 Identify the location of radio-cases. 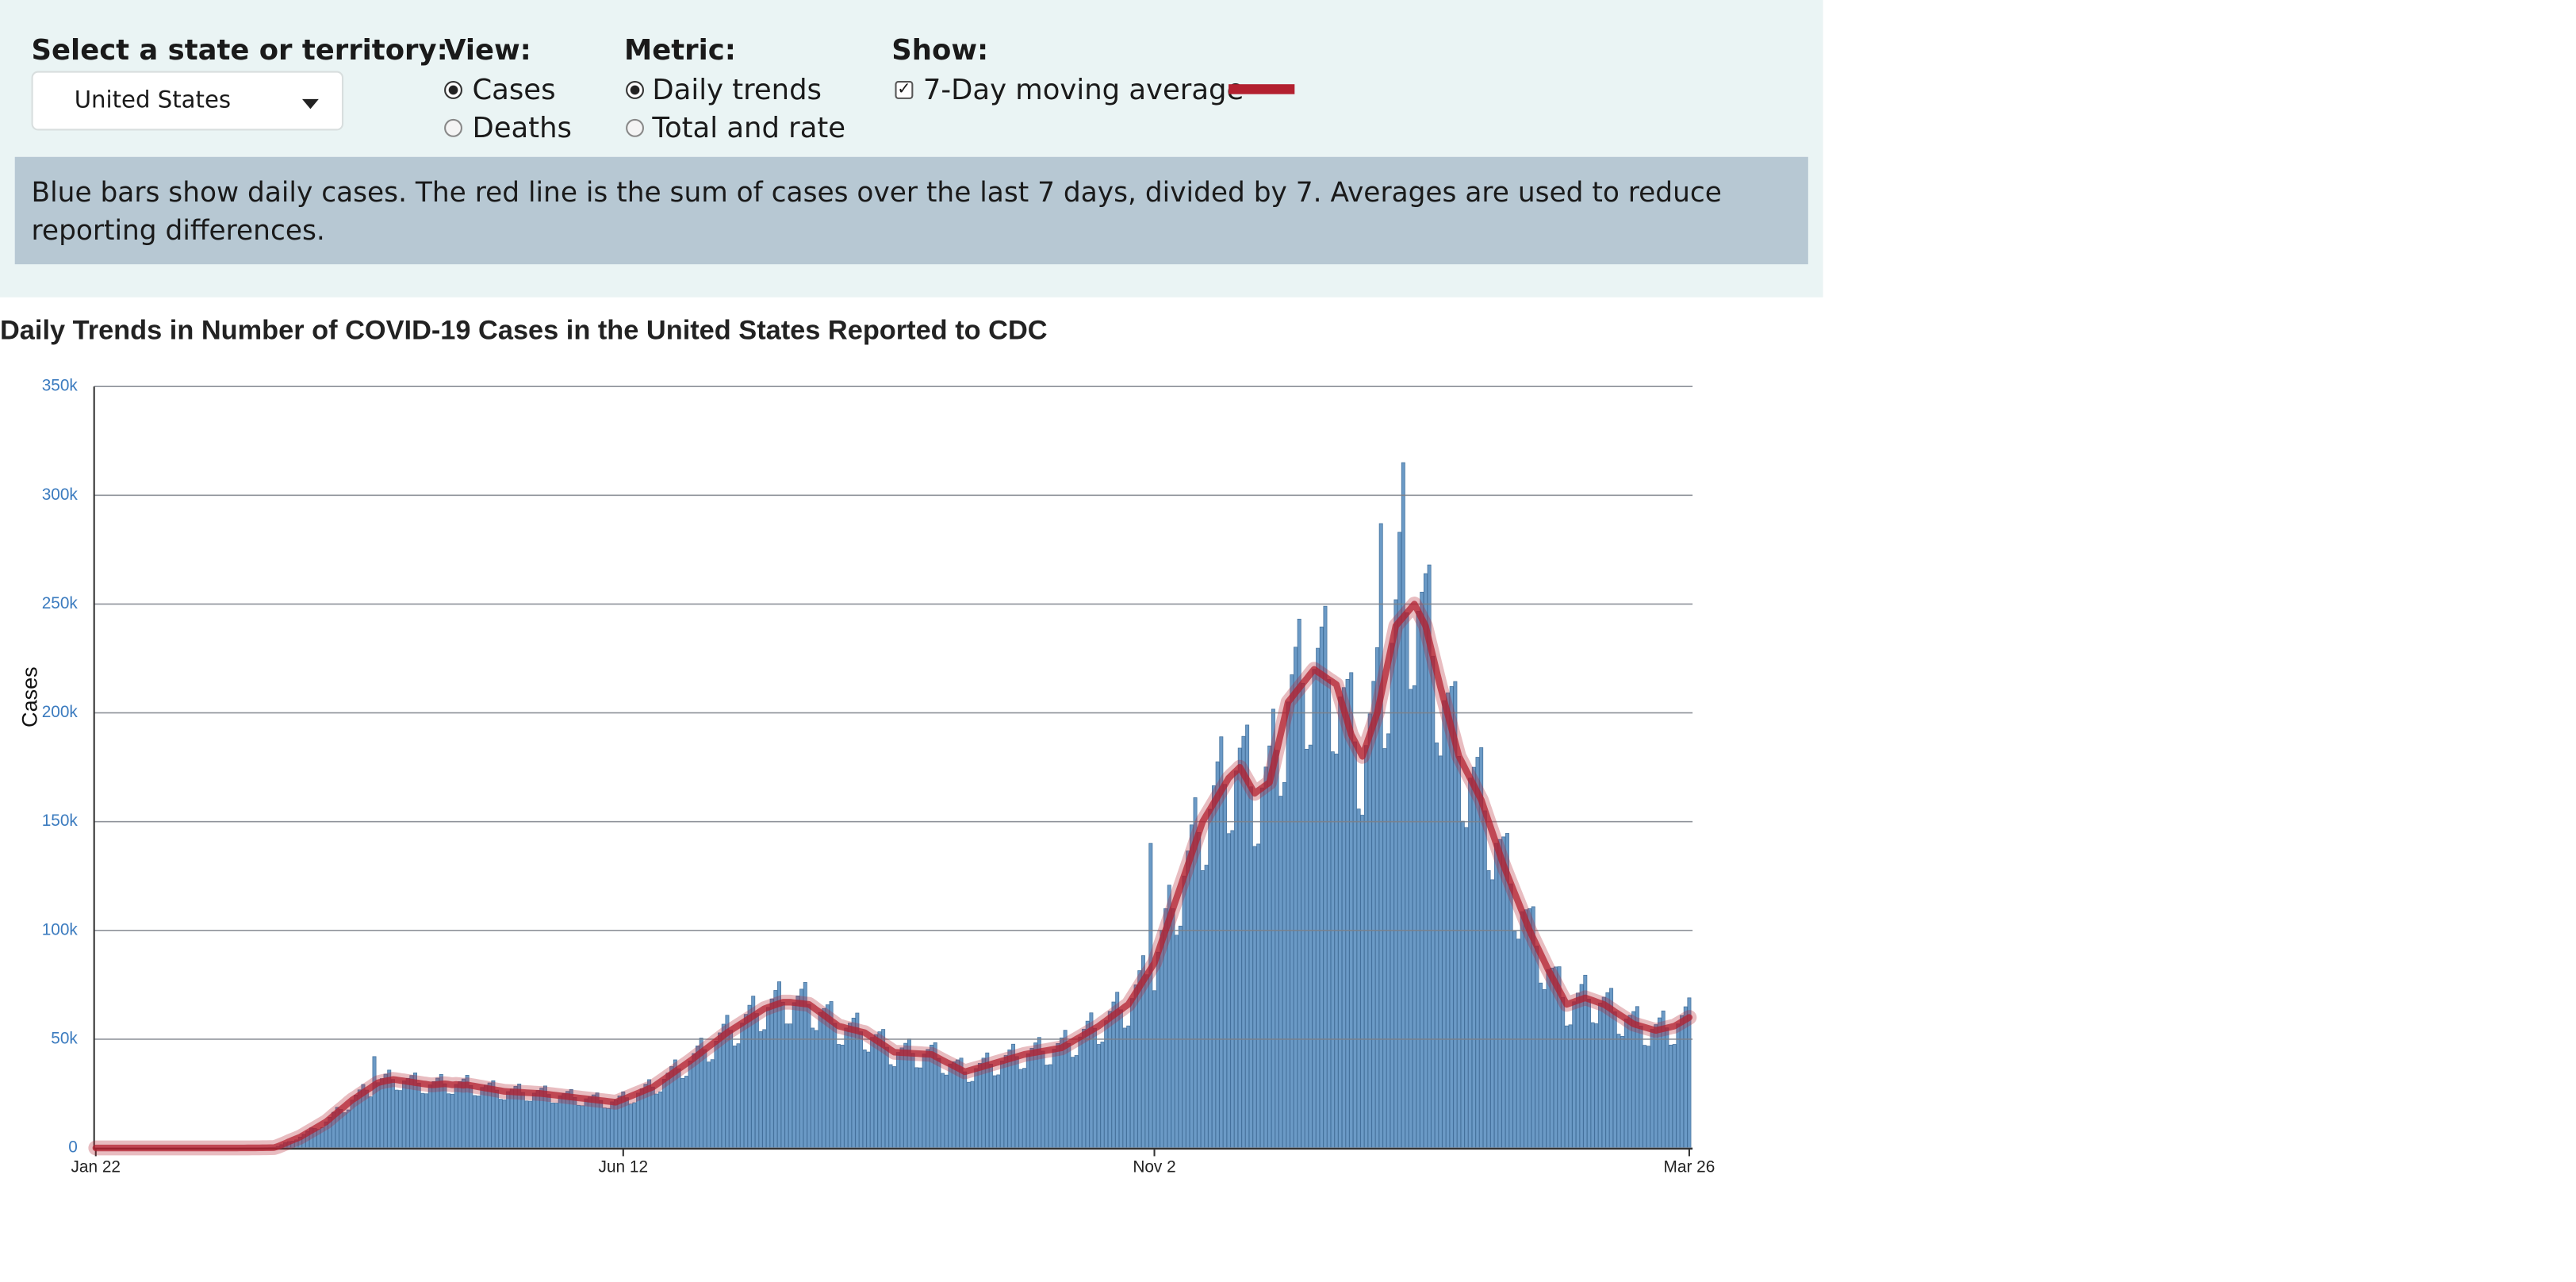
(453, 90).